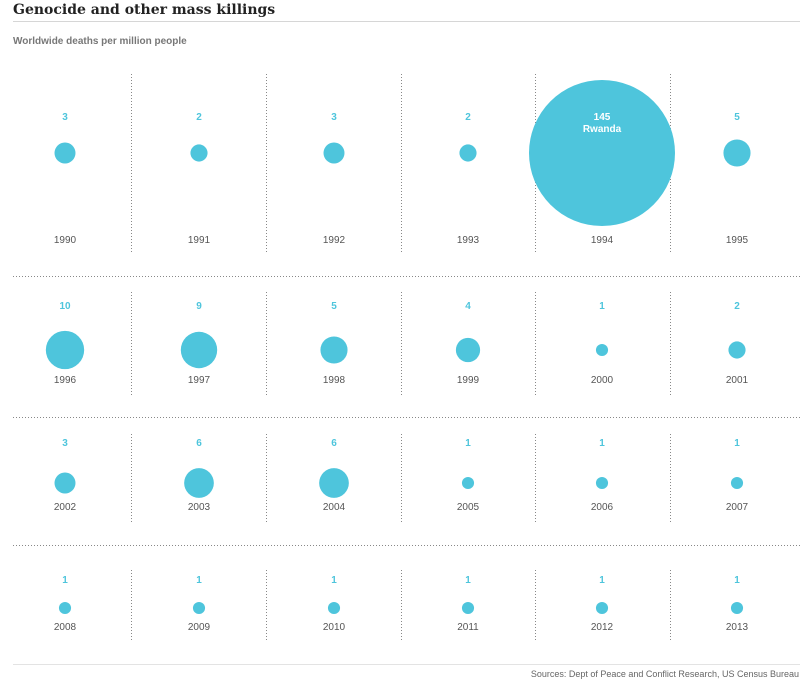 This screenshot has width=806, height=692. I want to click on bubble-1995, so click(737, 153).